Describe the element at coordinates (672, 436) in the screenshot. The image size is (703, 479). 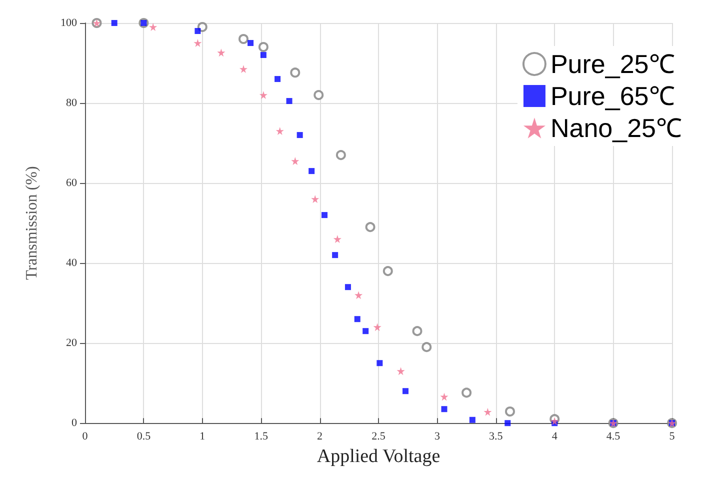
I see `x-tick-label: 5` at that location.